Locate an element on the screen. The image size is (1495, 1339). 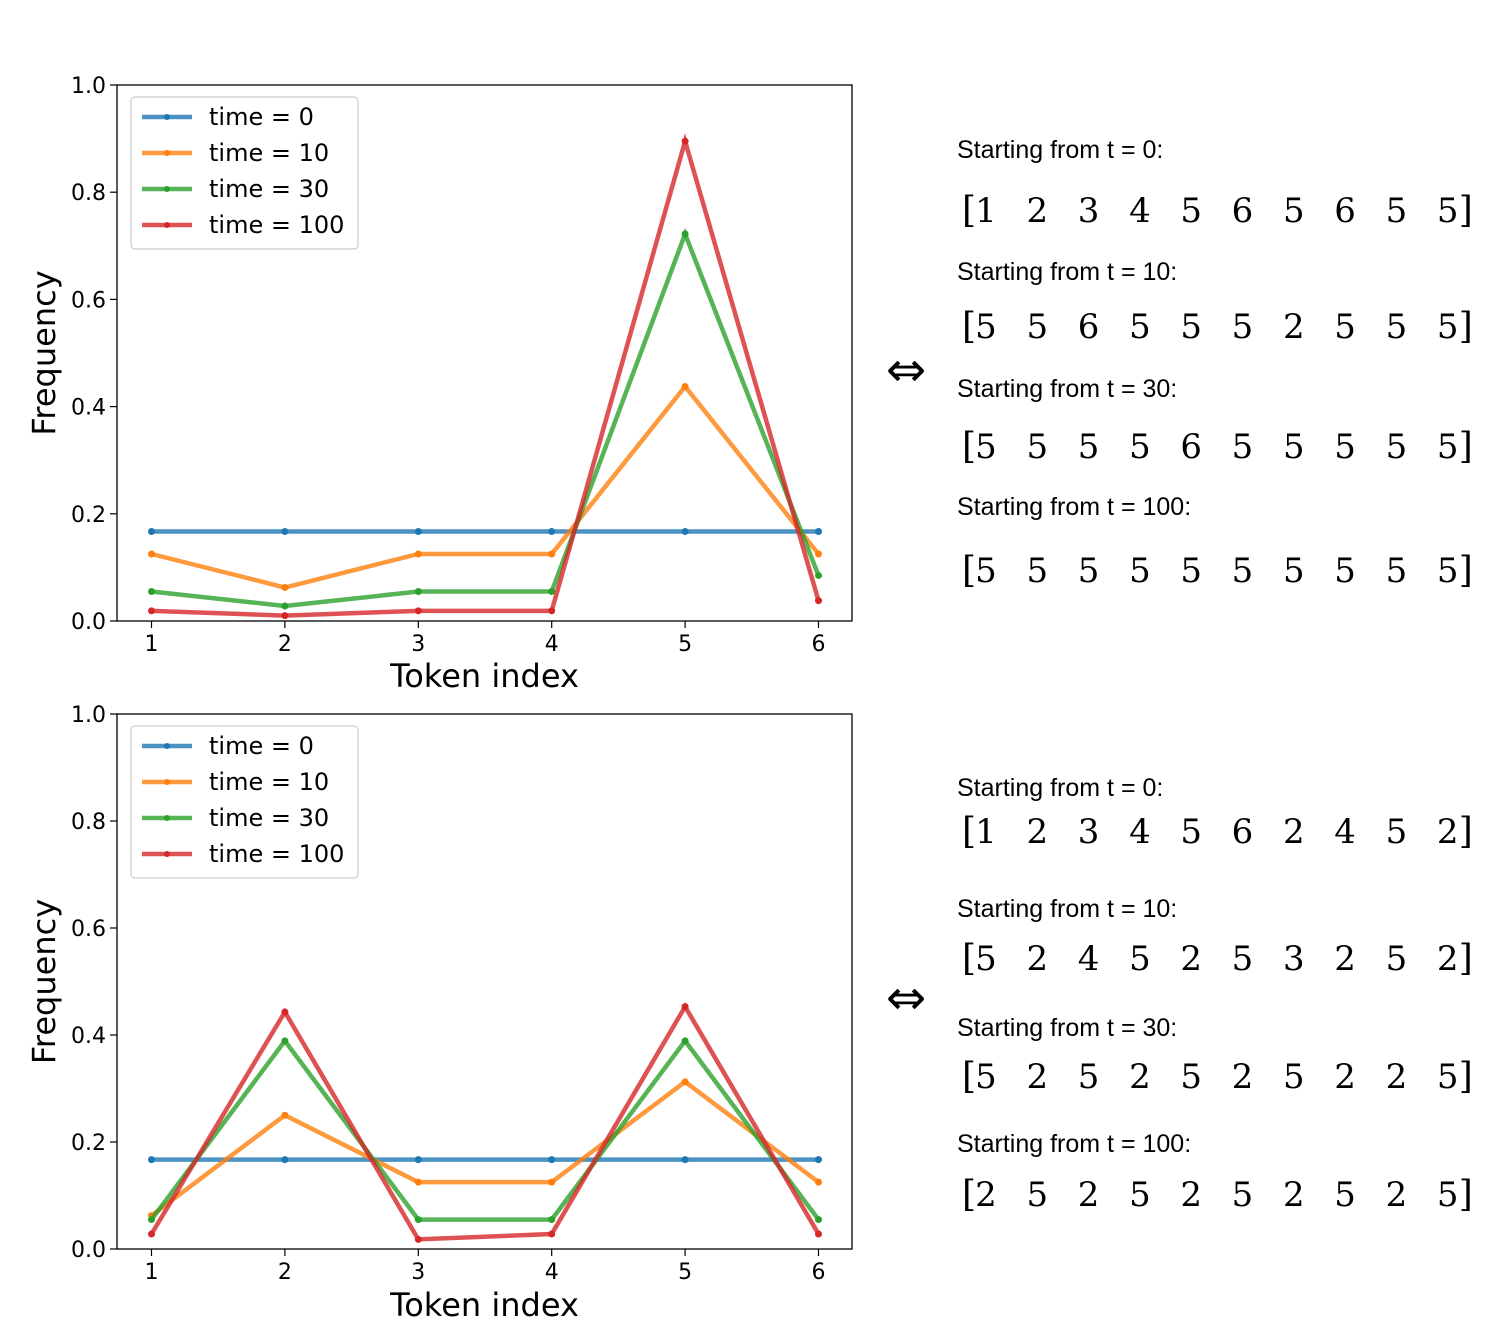
legend: time = 0 time = 10 time = 30 time = 100 is located at coordinates (244, 802).